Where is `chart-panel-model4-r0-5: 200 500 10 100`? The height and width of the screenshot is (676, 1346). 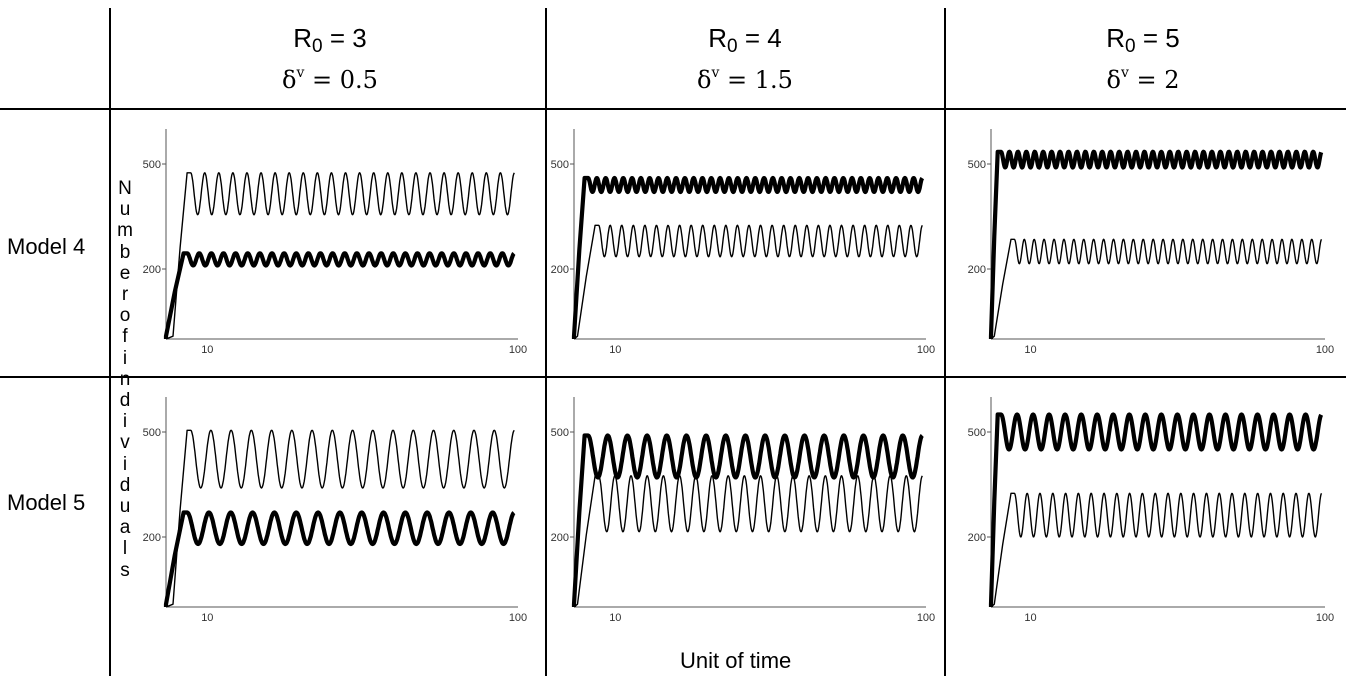
chart-panel-model4-r0-5: 200 500 10 100 is located at coordinates (1151, 242).